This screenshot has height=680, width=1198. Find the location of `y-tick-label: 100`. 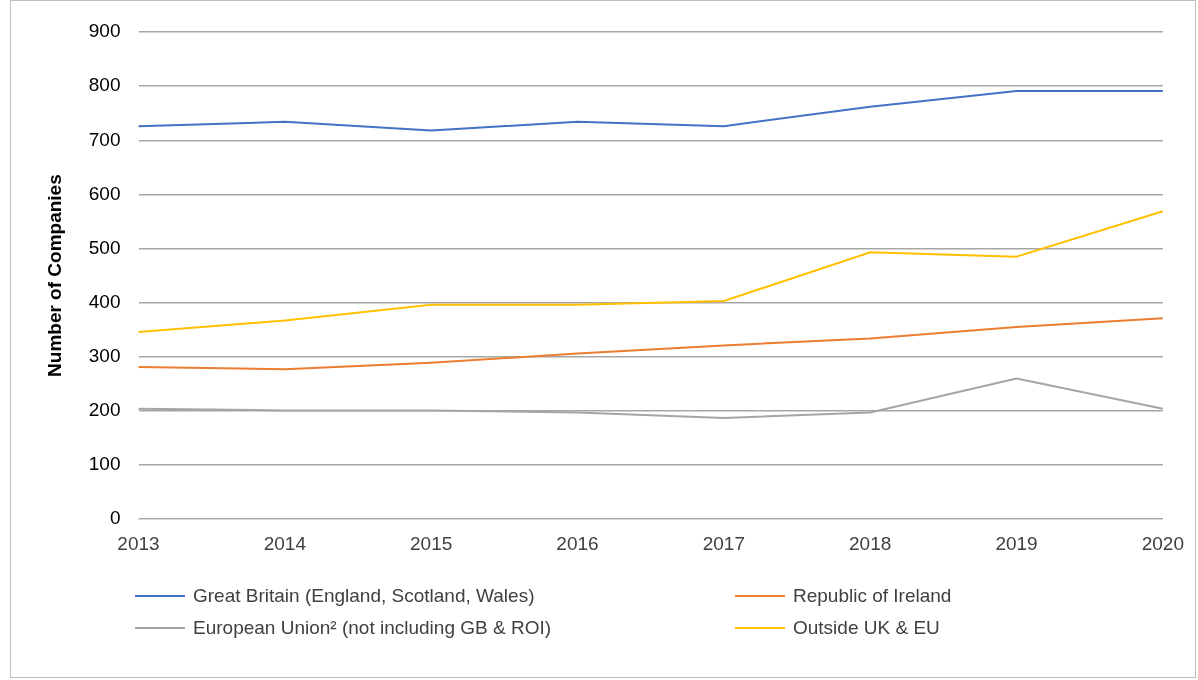

y-tick-label: 100 is located at coordinates (104, 464).